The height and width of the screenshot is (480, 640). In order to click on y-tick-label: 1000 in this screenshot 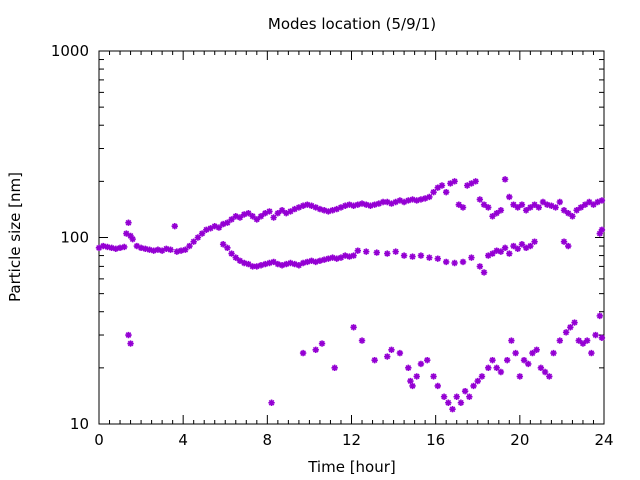, I will do `click(70, 51)`.